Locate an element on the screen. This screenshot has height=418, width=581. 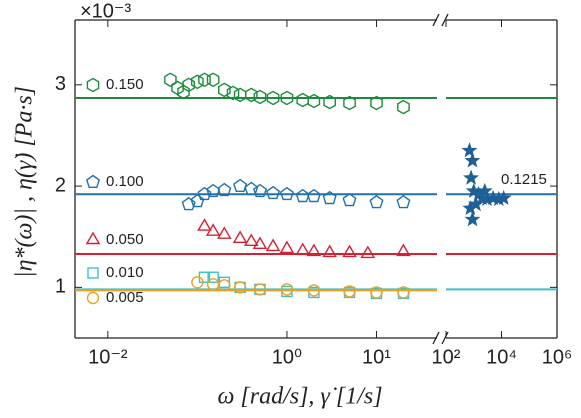
y-tick-label: 2 is located at coordinates (60, 185).